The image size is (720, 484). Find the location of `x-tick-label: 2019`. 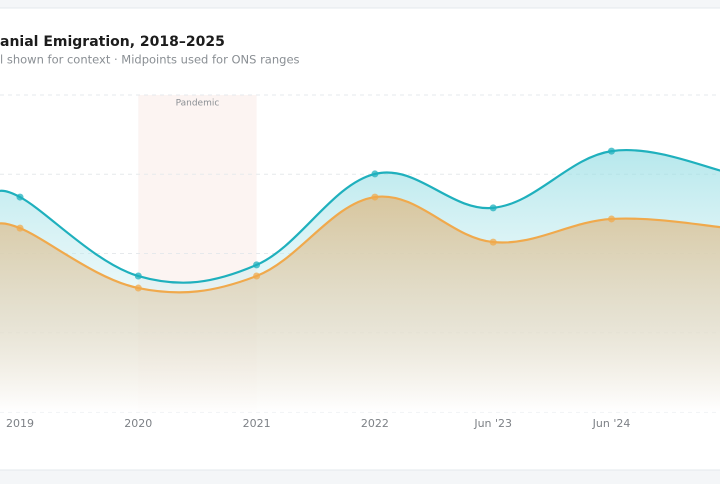

x-tick-label: 2019 is located at coordinates (20, 423).